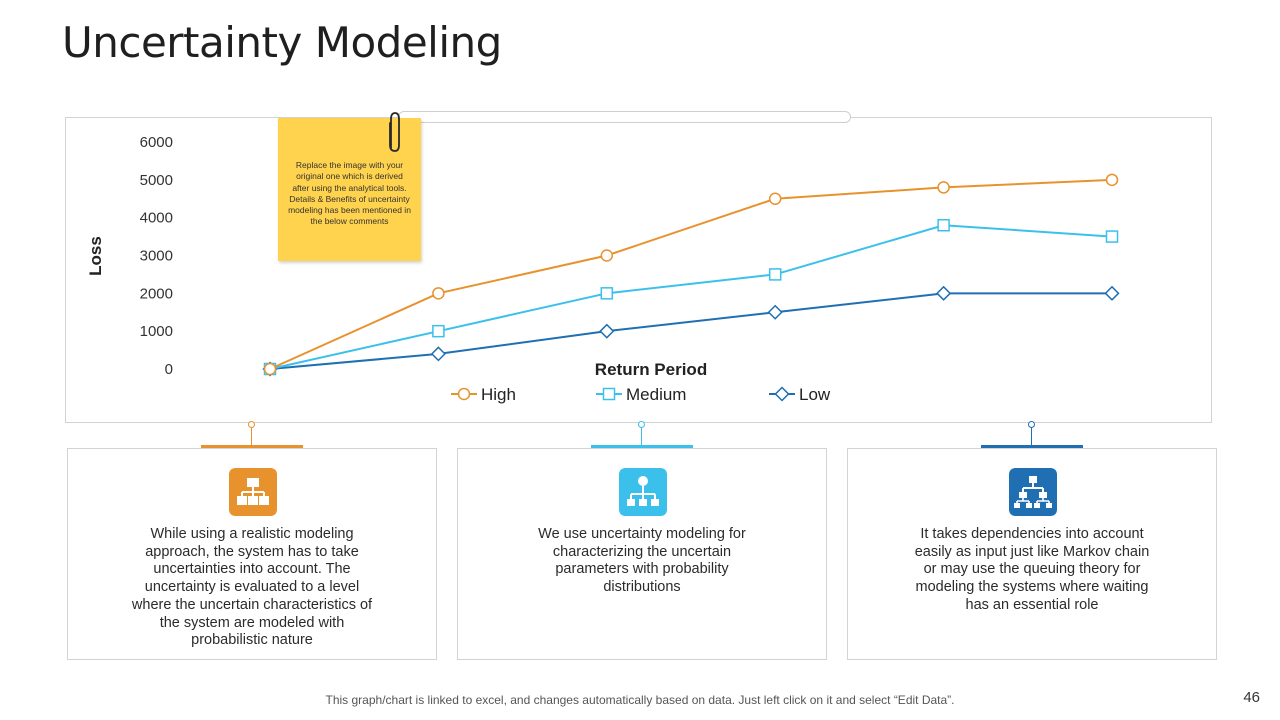 The image size is (1280, 720). Describe the element at coordinates (651, 369) in the screenshot. I see `x-axis-label: Return Period` at that location.